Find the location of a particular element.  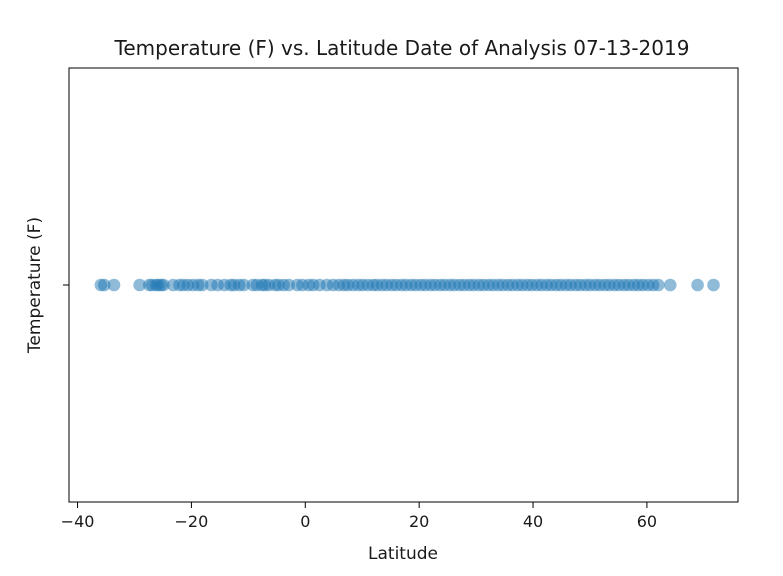

y-axis-label: Temperature (F) is located at coordinates (35, 285).